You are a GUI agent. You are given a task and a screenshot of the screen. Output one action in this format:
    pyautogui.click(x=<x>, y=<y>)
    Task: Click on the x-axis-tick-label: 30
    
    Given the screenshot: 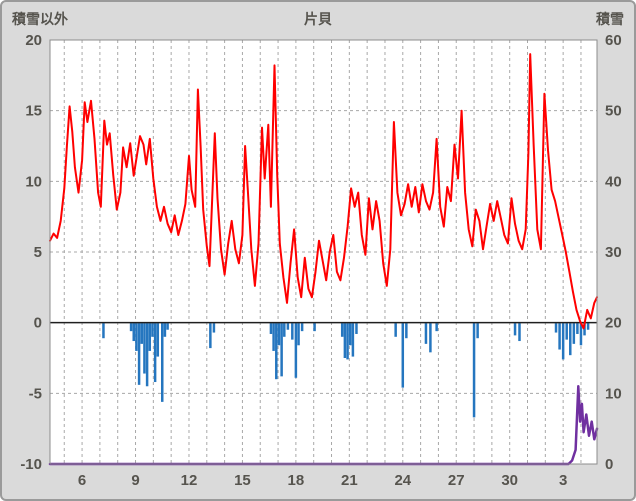 What is the action you would take?
    pyautogui.click(x=509, y=480)
    